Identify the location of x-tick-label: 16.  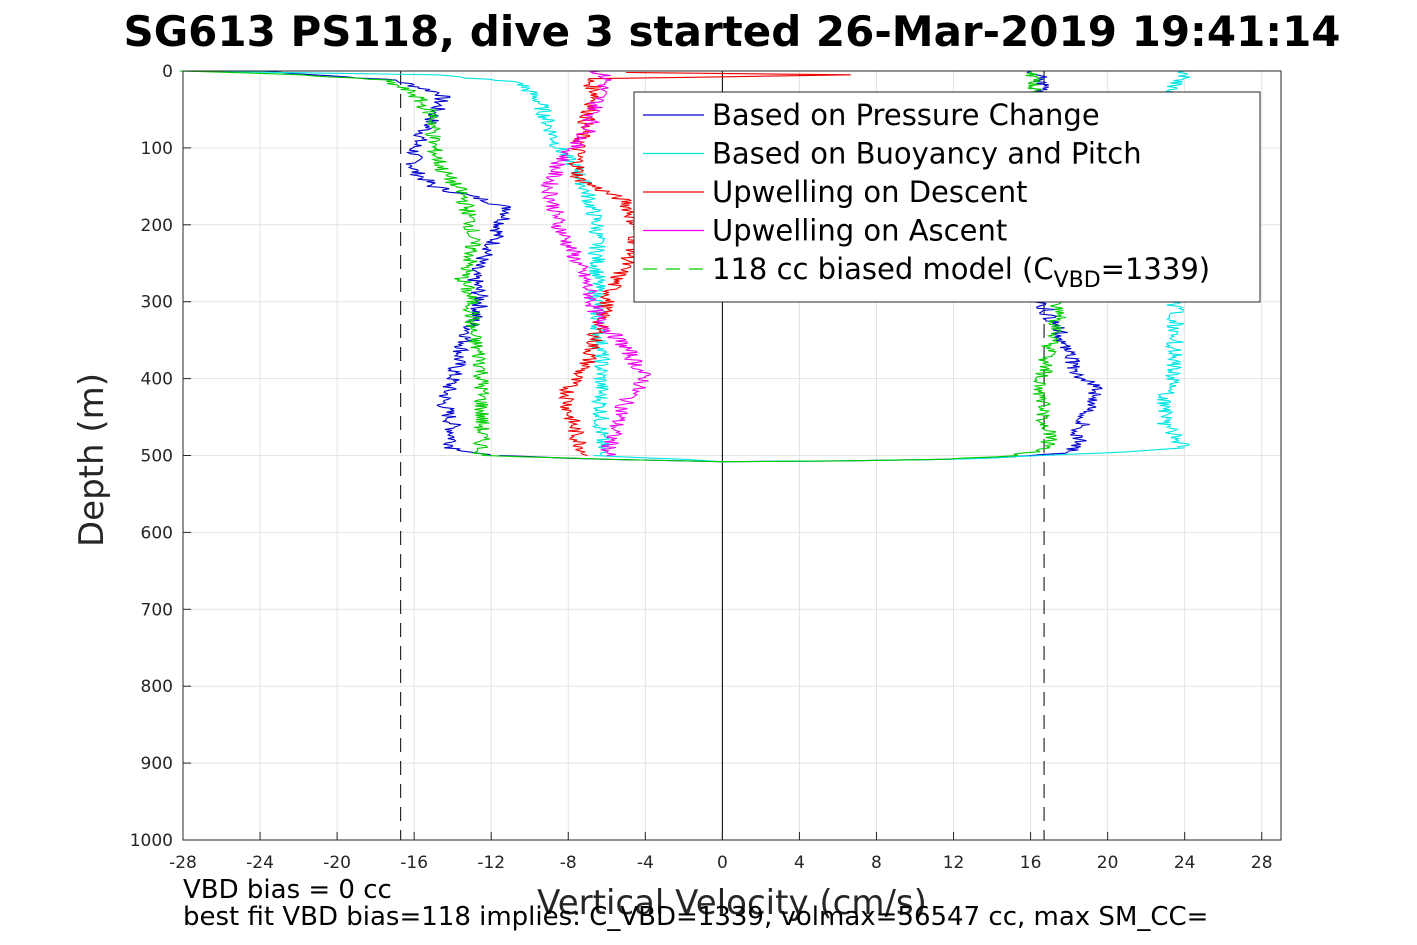
(1031, 863).